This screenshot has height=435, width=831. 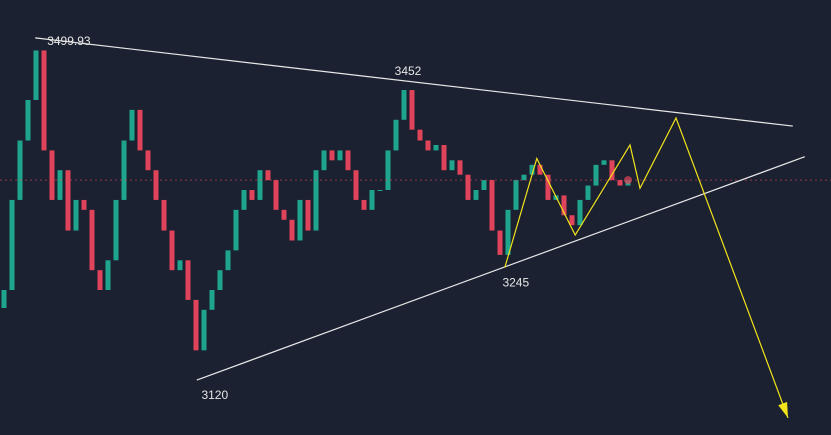 I want to click on price-annotation: 3245, so click(x=515, y=283).